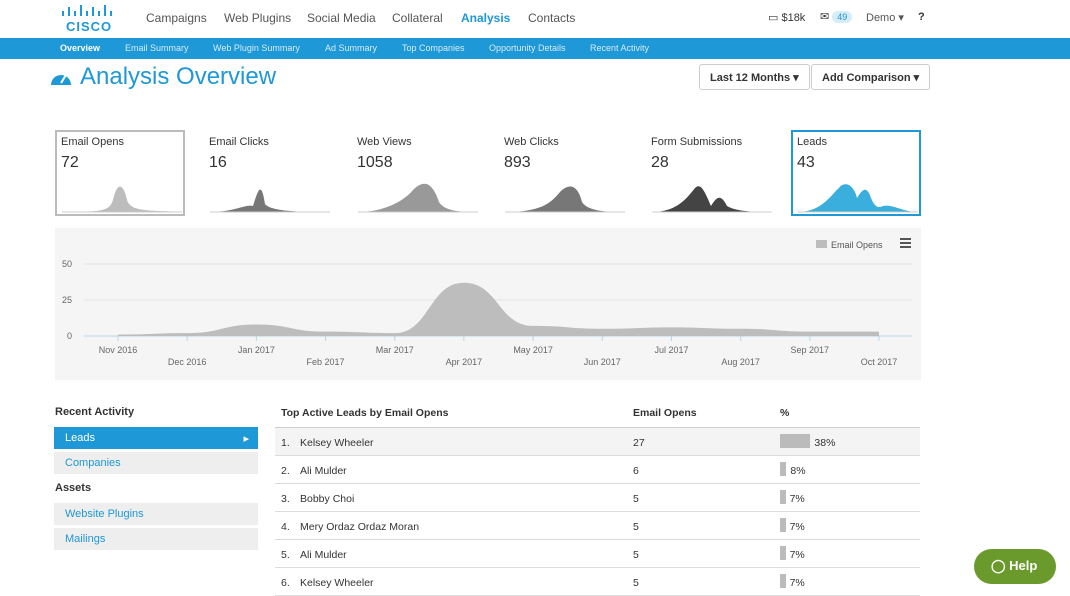 This screenshot has height=596, width=1070. I want to click on x-tick-label: Oct 2017, so click(879, 362).